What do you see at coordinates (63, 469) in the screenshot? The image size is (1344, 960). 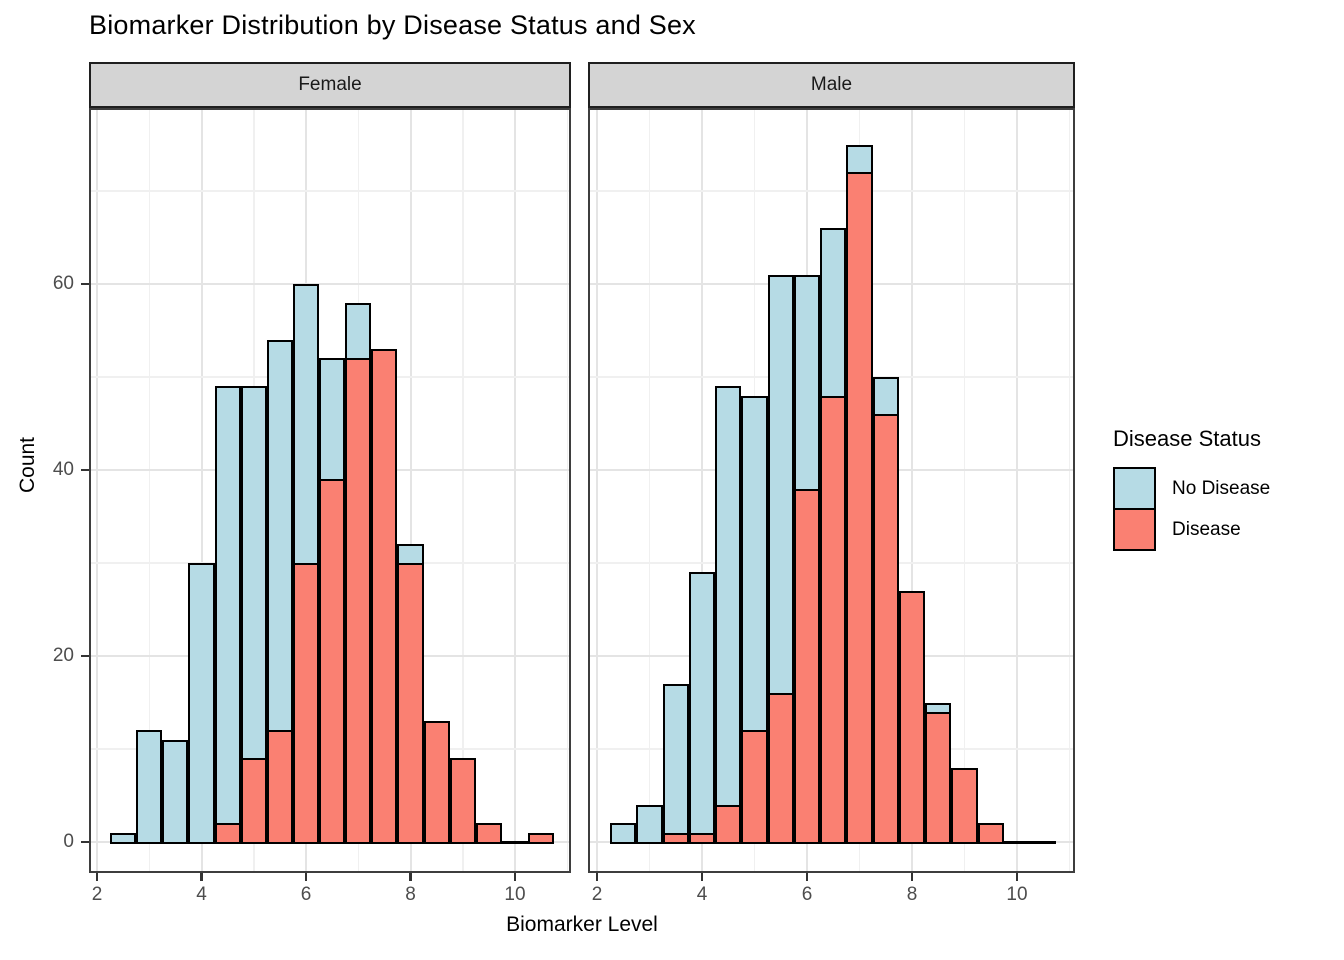 I see `y-axis-tick-label: 40` at bounding box center [63, 469].